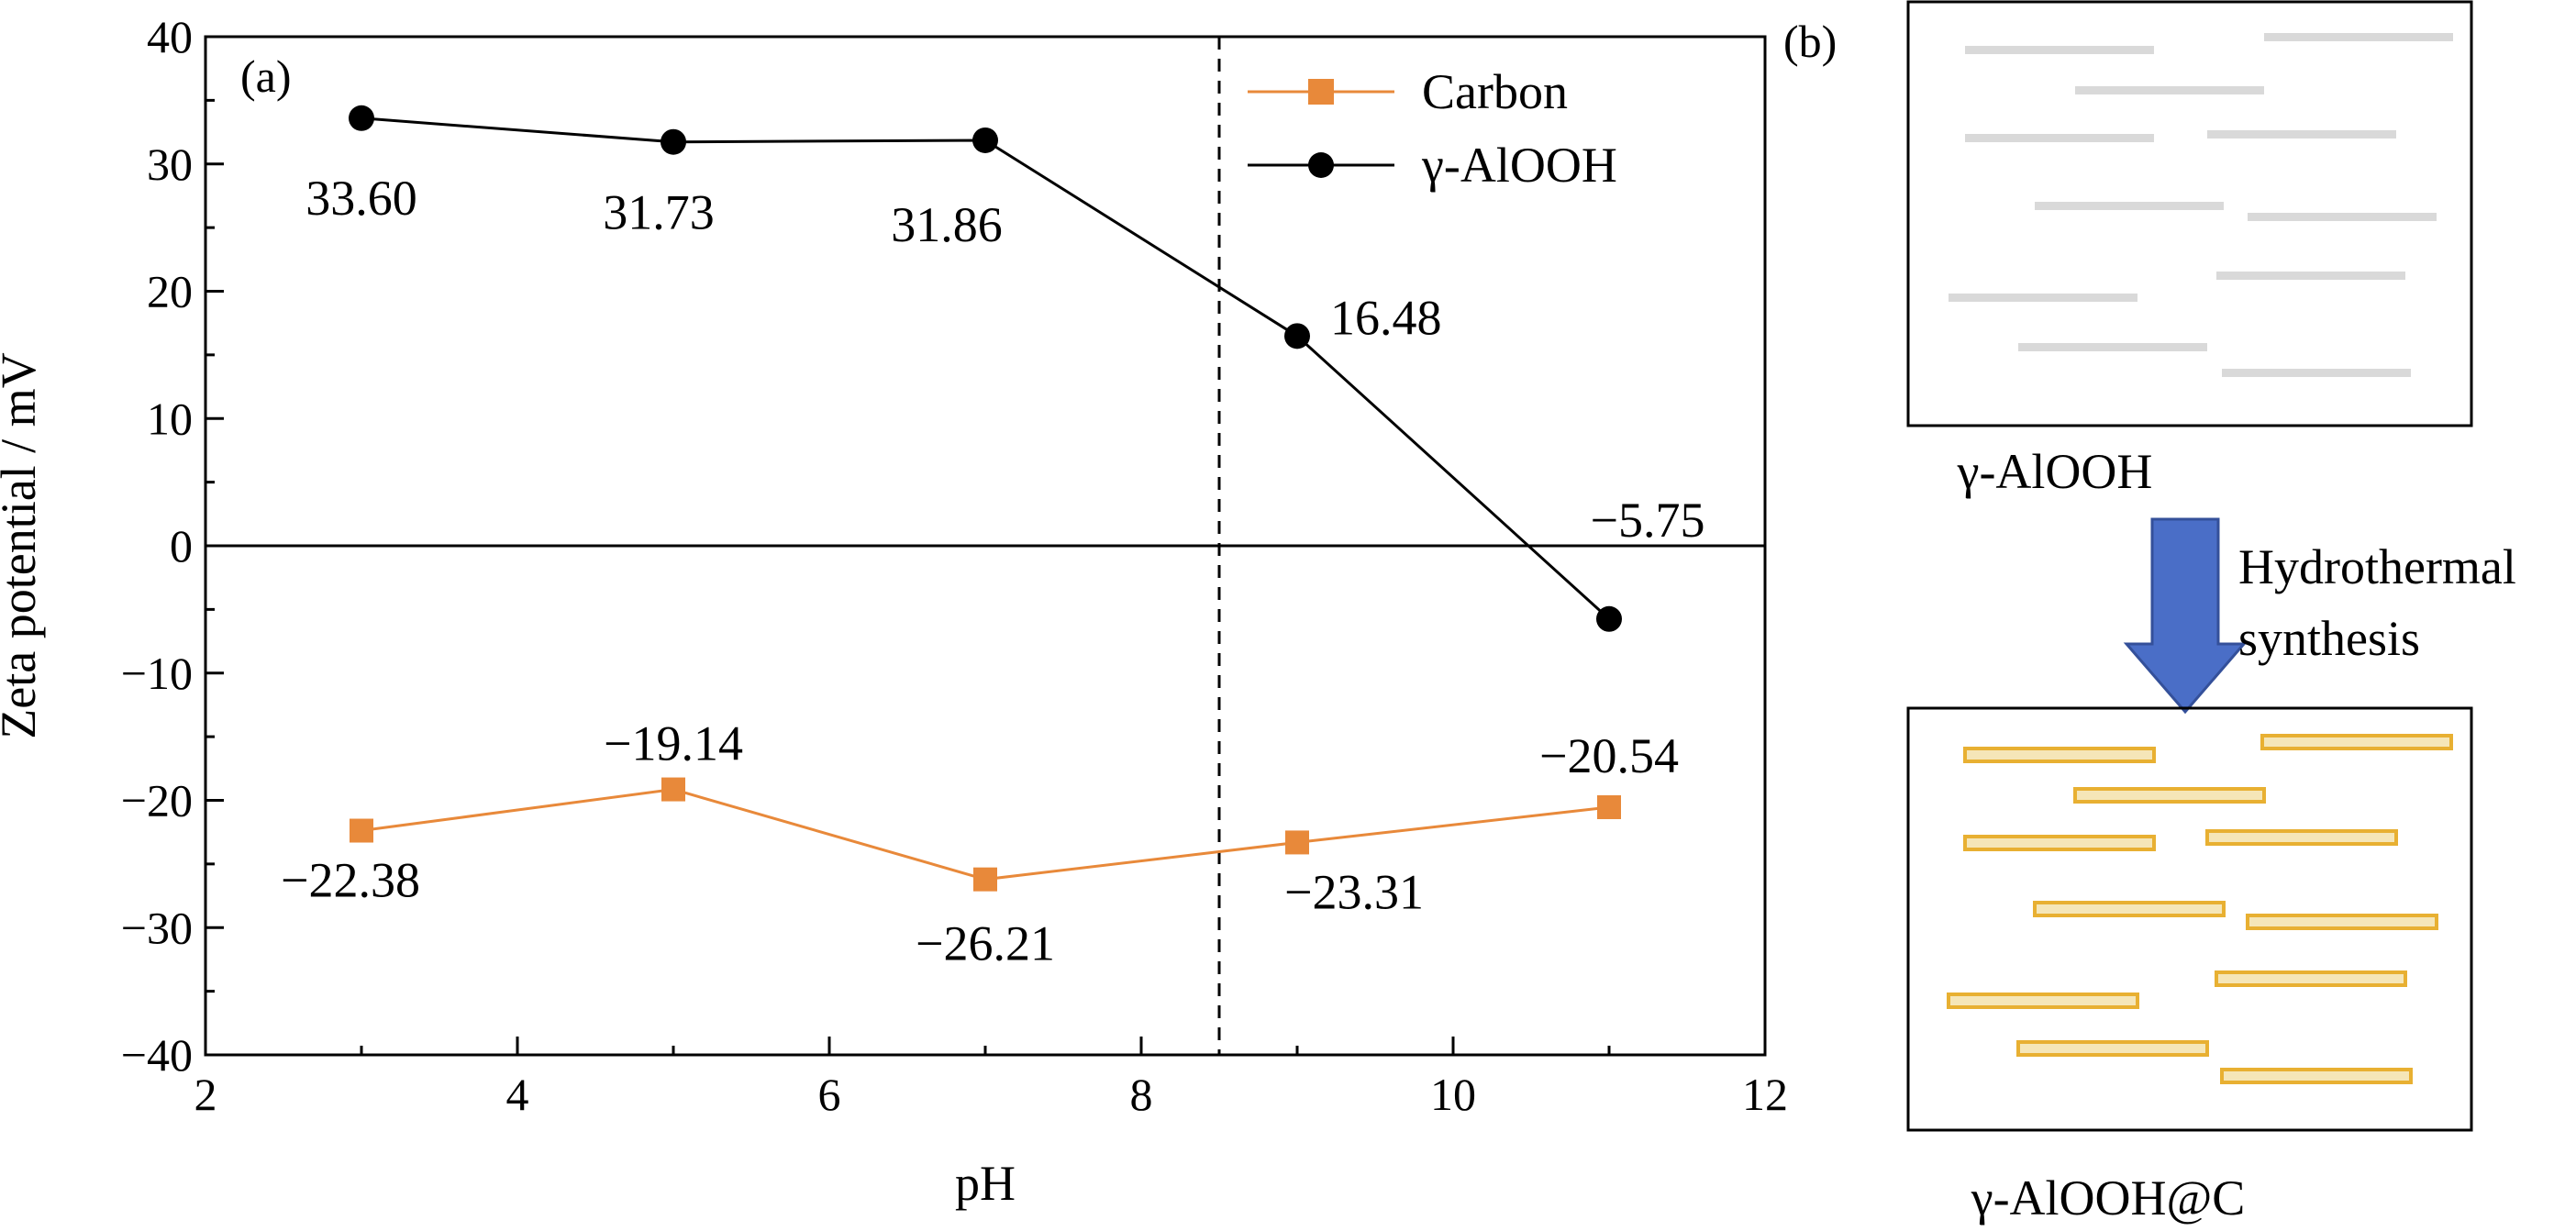  I want to click on y-tick-label: 20, so click(170, 291).